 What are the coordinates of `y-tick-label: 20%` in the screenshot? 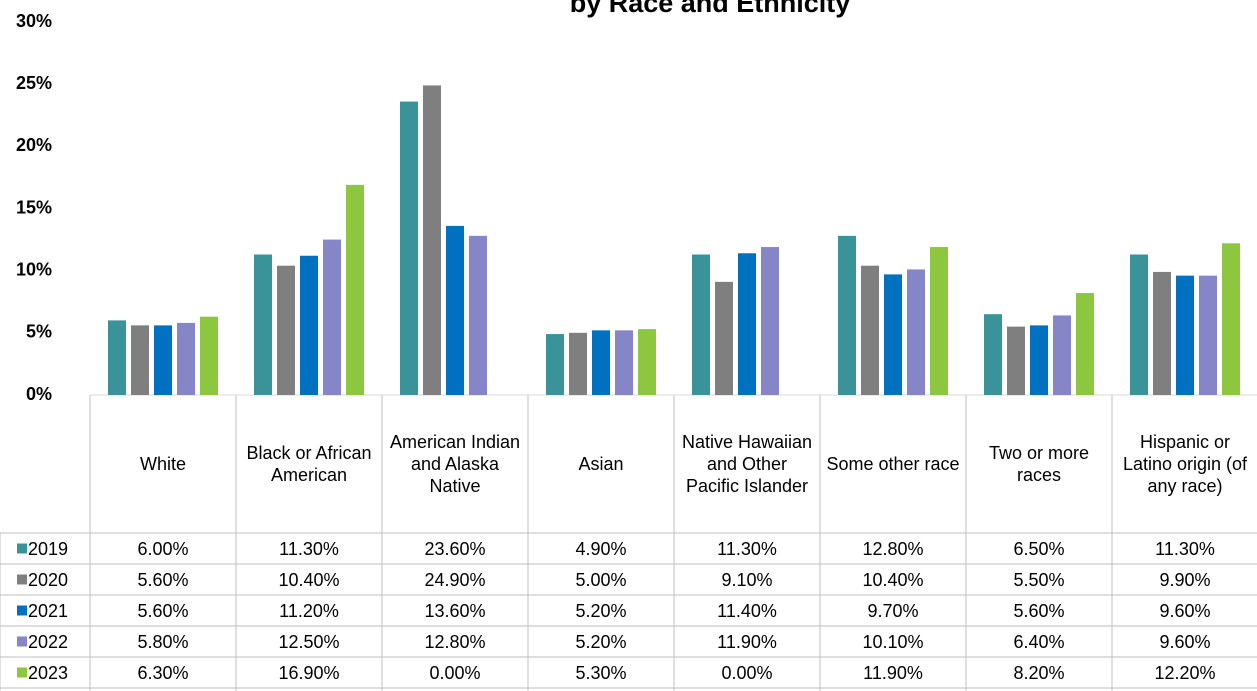 It's located at (34, 145).